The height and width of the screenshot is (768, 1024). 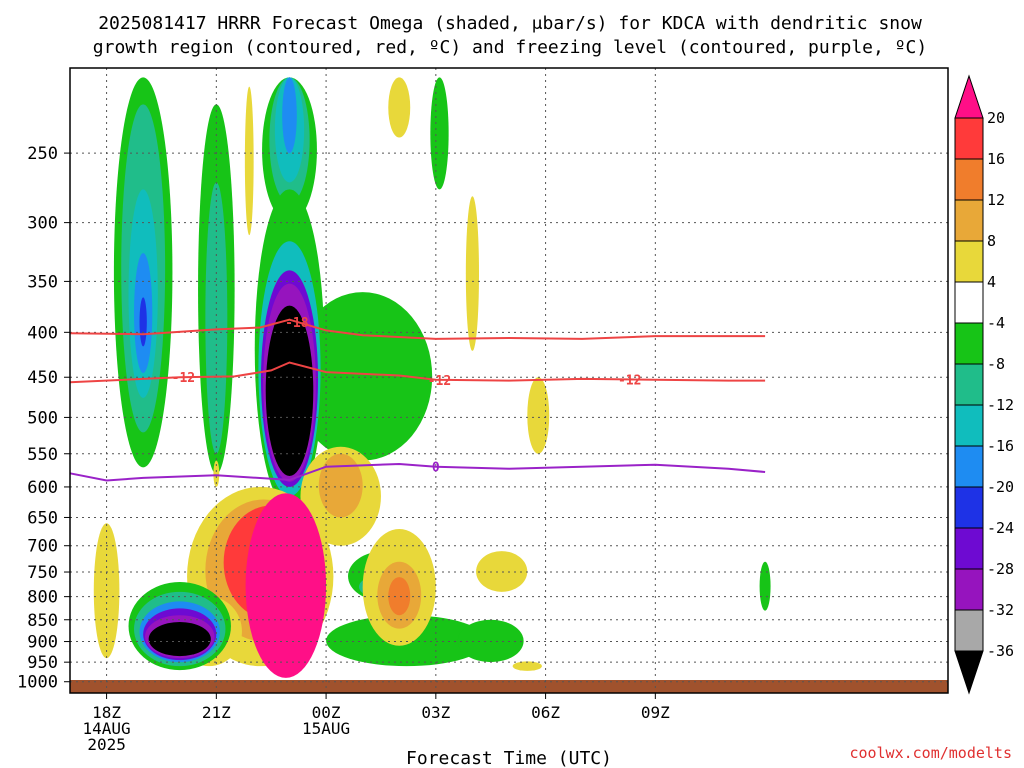 What do you see at coordinates (42, 547) in the screenshot?
I see `y-tick-label-700: 700` at bounding box center [42, 547].